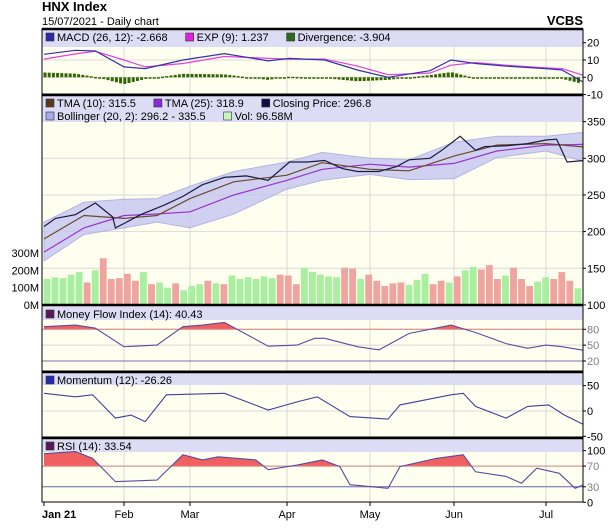 The height and width of the screenshot is (529, 613). I want to click on price-tick-label: 300, so click(596, 159).